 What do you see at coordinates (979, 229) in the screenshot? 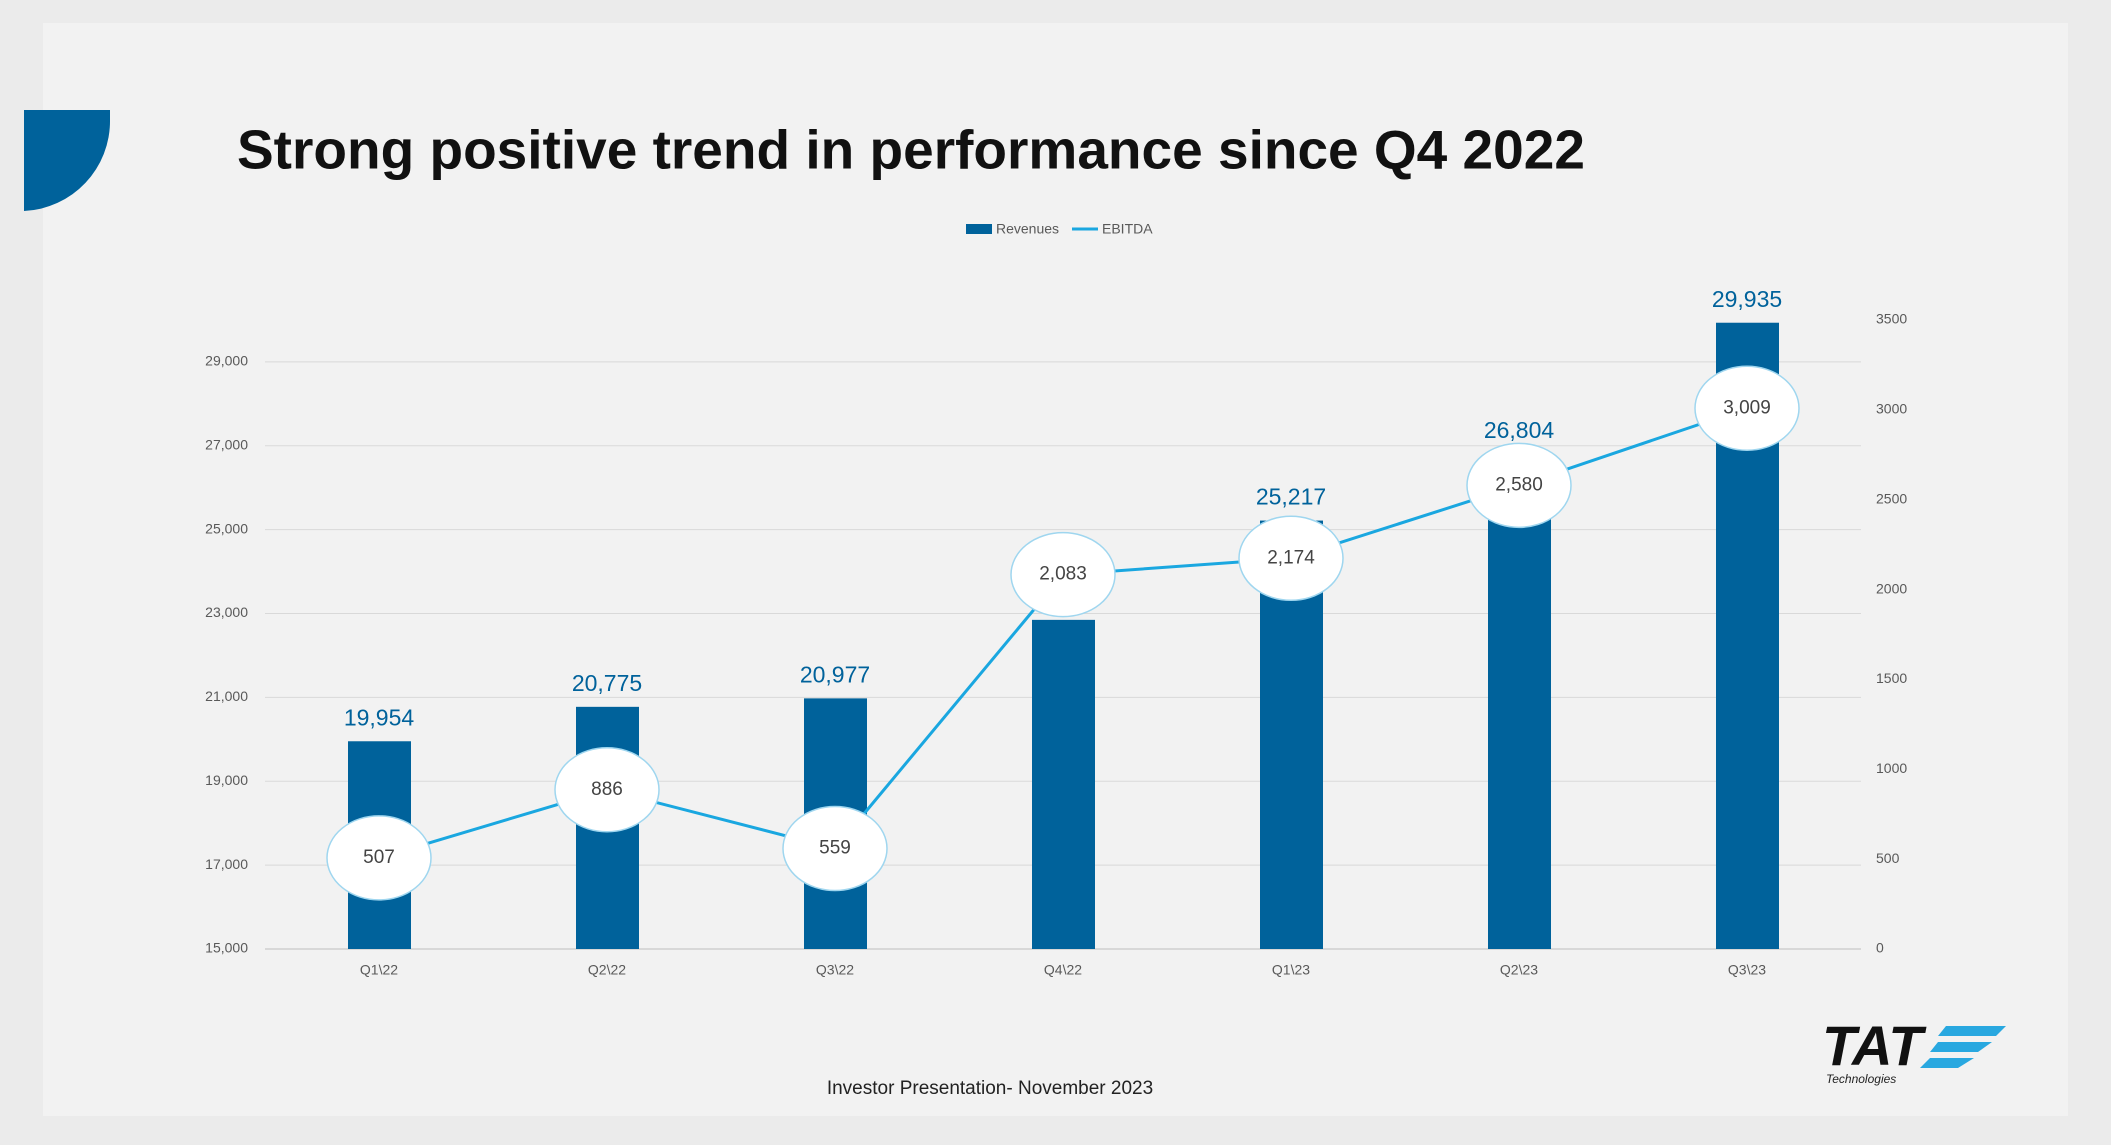
I see `legend-swatch` at bounding box center [979, 229].